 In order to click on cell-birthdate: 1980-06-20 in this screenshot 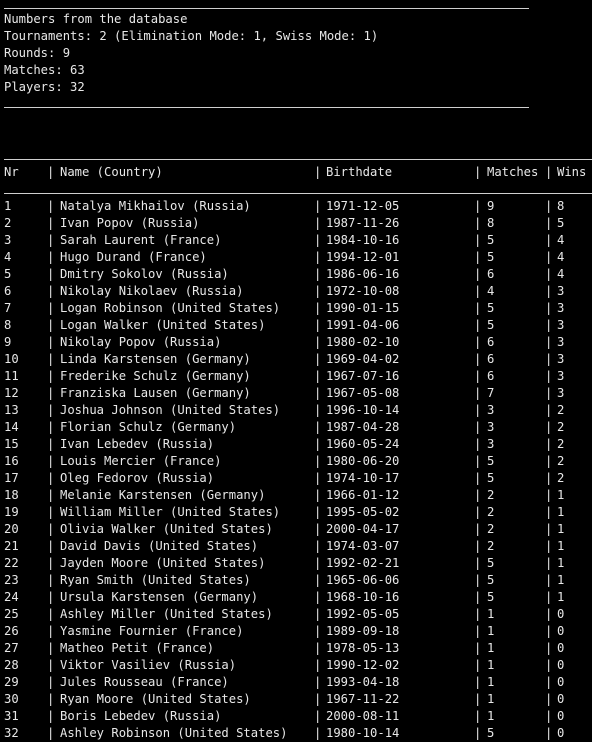, I will do `click(363, 461)`.